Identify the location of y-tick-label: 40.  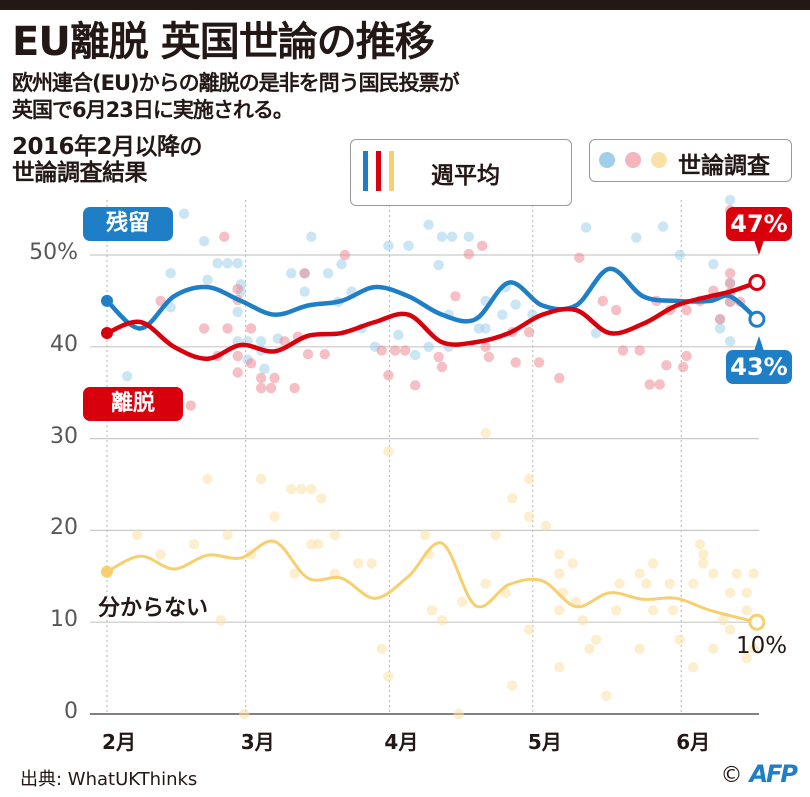
(64, 344).